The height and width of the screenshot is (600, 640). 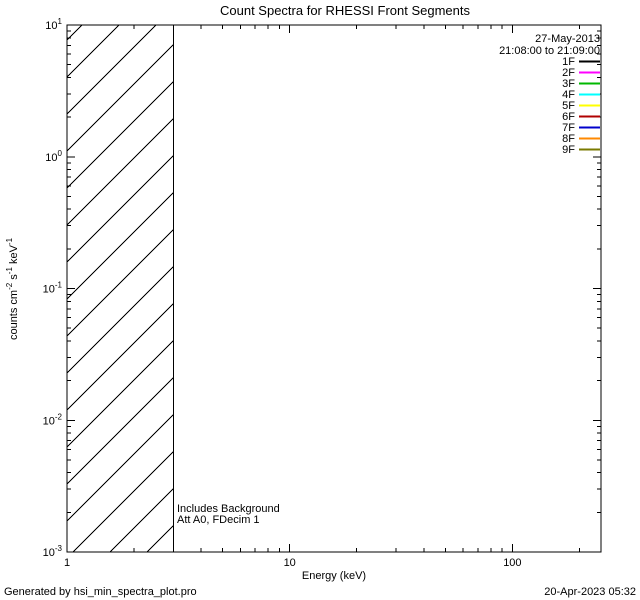 I want to click on x-tick-label: 10, so click(x=290, y=563).